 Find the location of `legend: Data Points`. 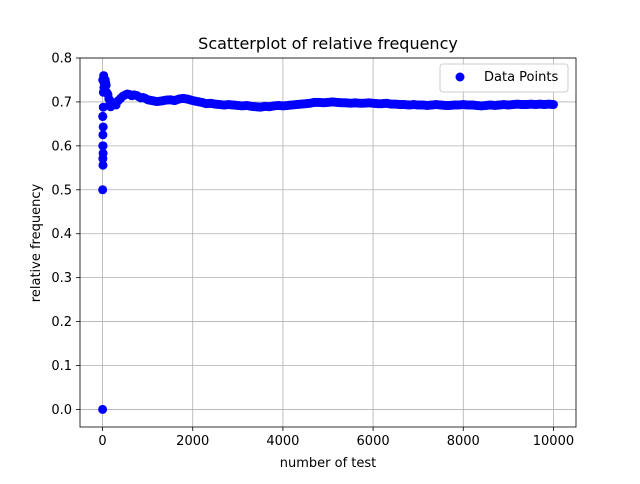

legend: Data Points is located at coordinates (504, 78).